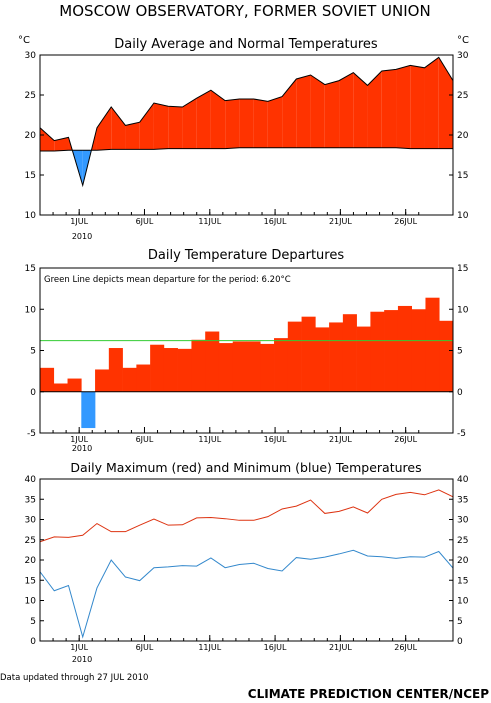 The height and width of the screenshot is (703, 491). What do you see at coordinates (246, 149) in the screenshot?
I see `normal-temperature-line` at bounding box center [246, 149].